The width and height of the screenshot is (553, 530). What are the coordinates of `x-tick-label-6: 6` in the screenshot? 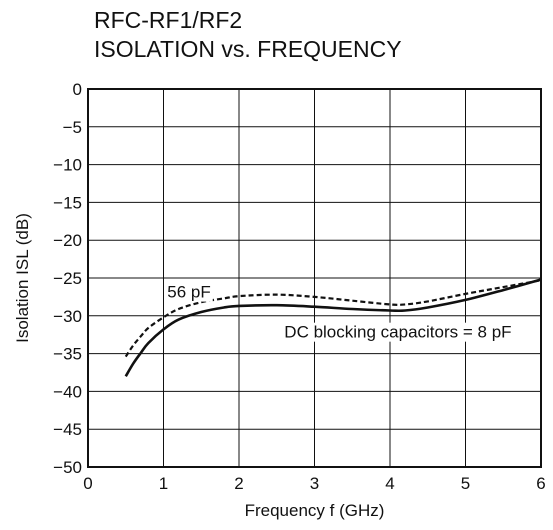 It's located at (540, 483).